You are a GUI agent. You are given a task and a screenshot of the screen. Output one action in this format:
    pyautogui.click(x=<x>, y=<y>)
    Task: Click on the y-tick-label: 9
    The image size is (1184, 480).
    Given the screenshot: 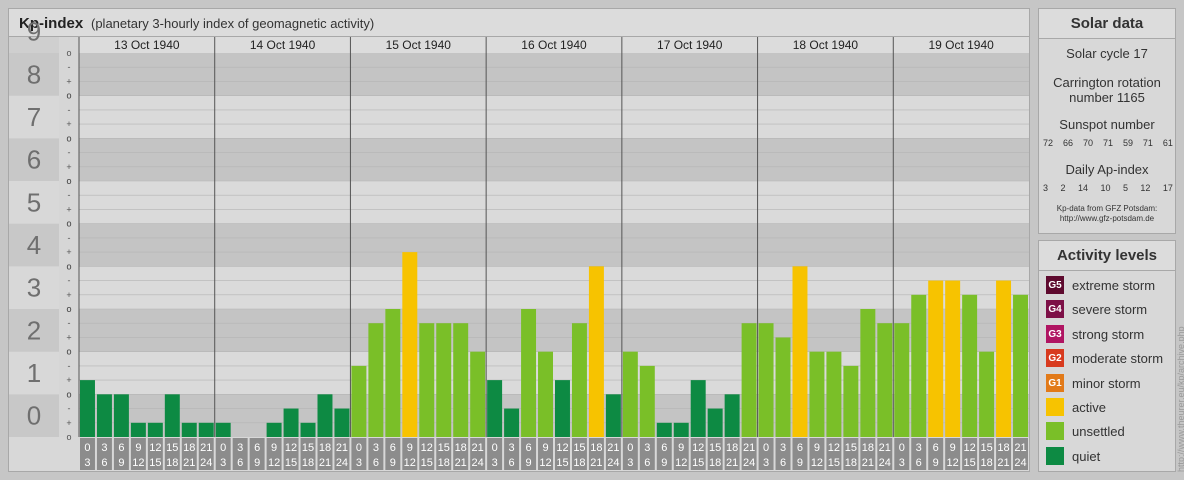 What is the action you would take?
    pyautogui.click(x=34, y=32)
    